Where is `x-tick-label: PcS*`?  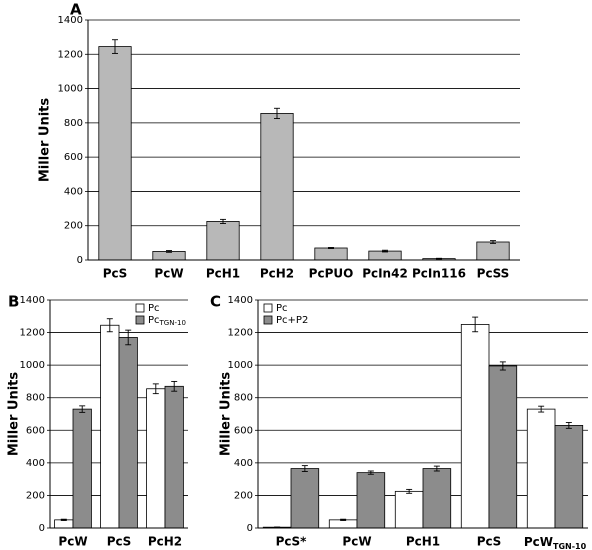
x-tick-label: PcS* is located at coordinates (292, 542).